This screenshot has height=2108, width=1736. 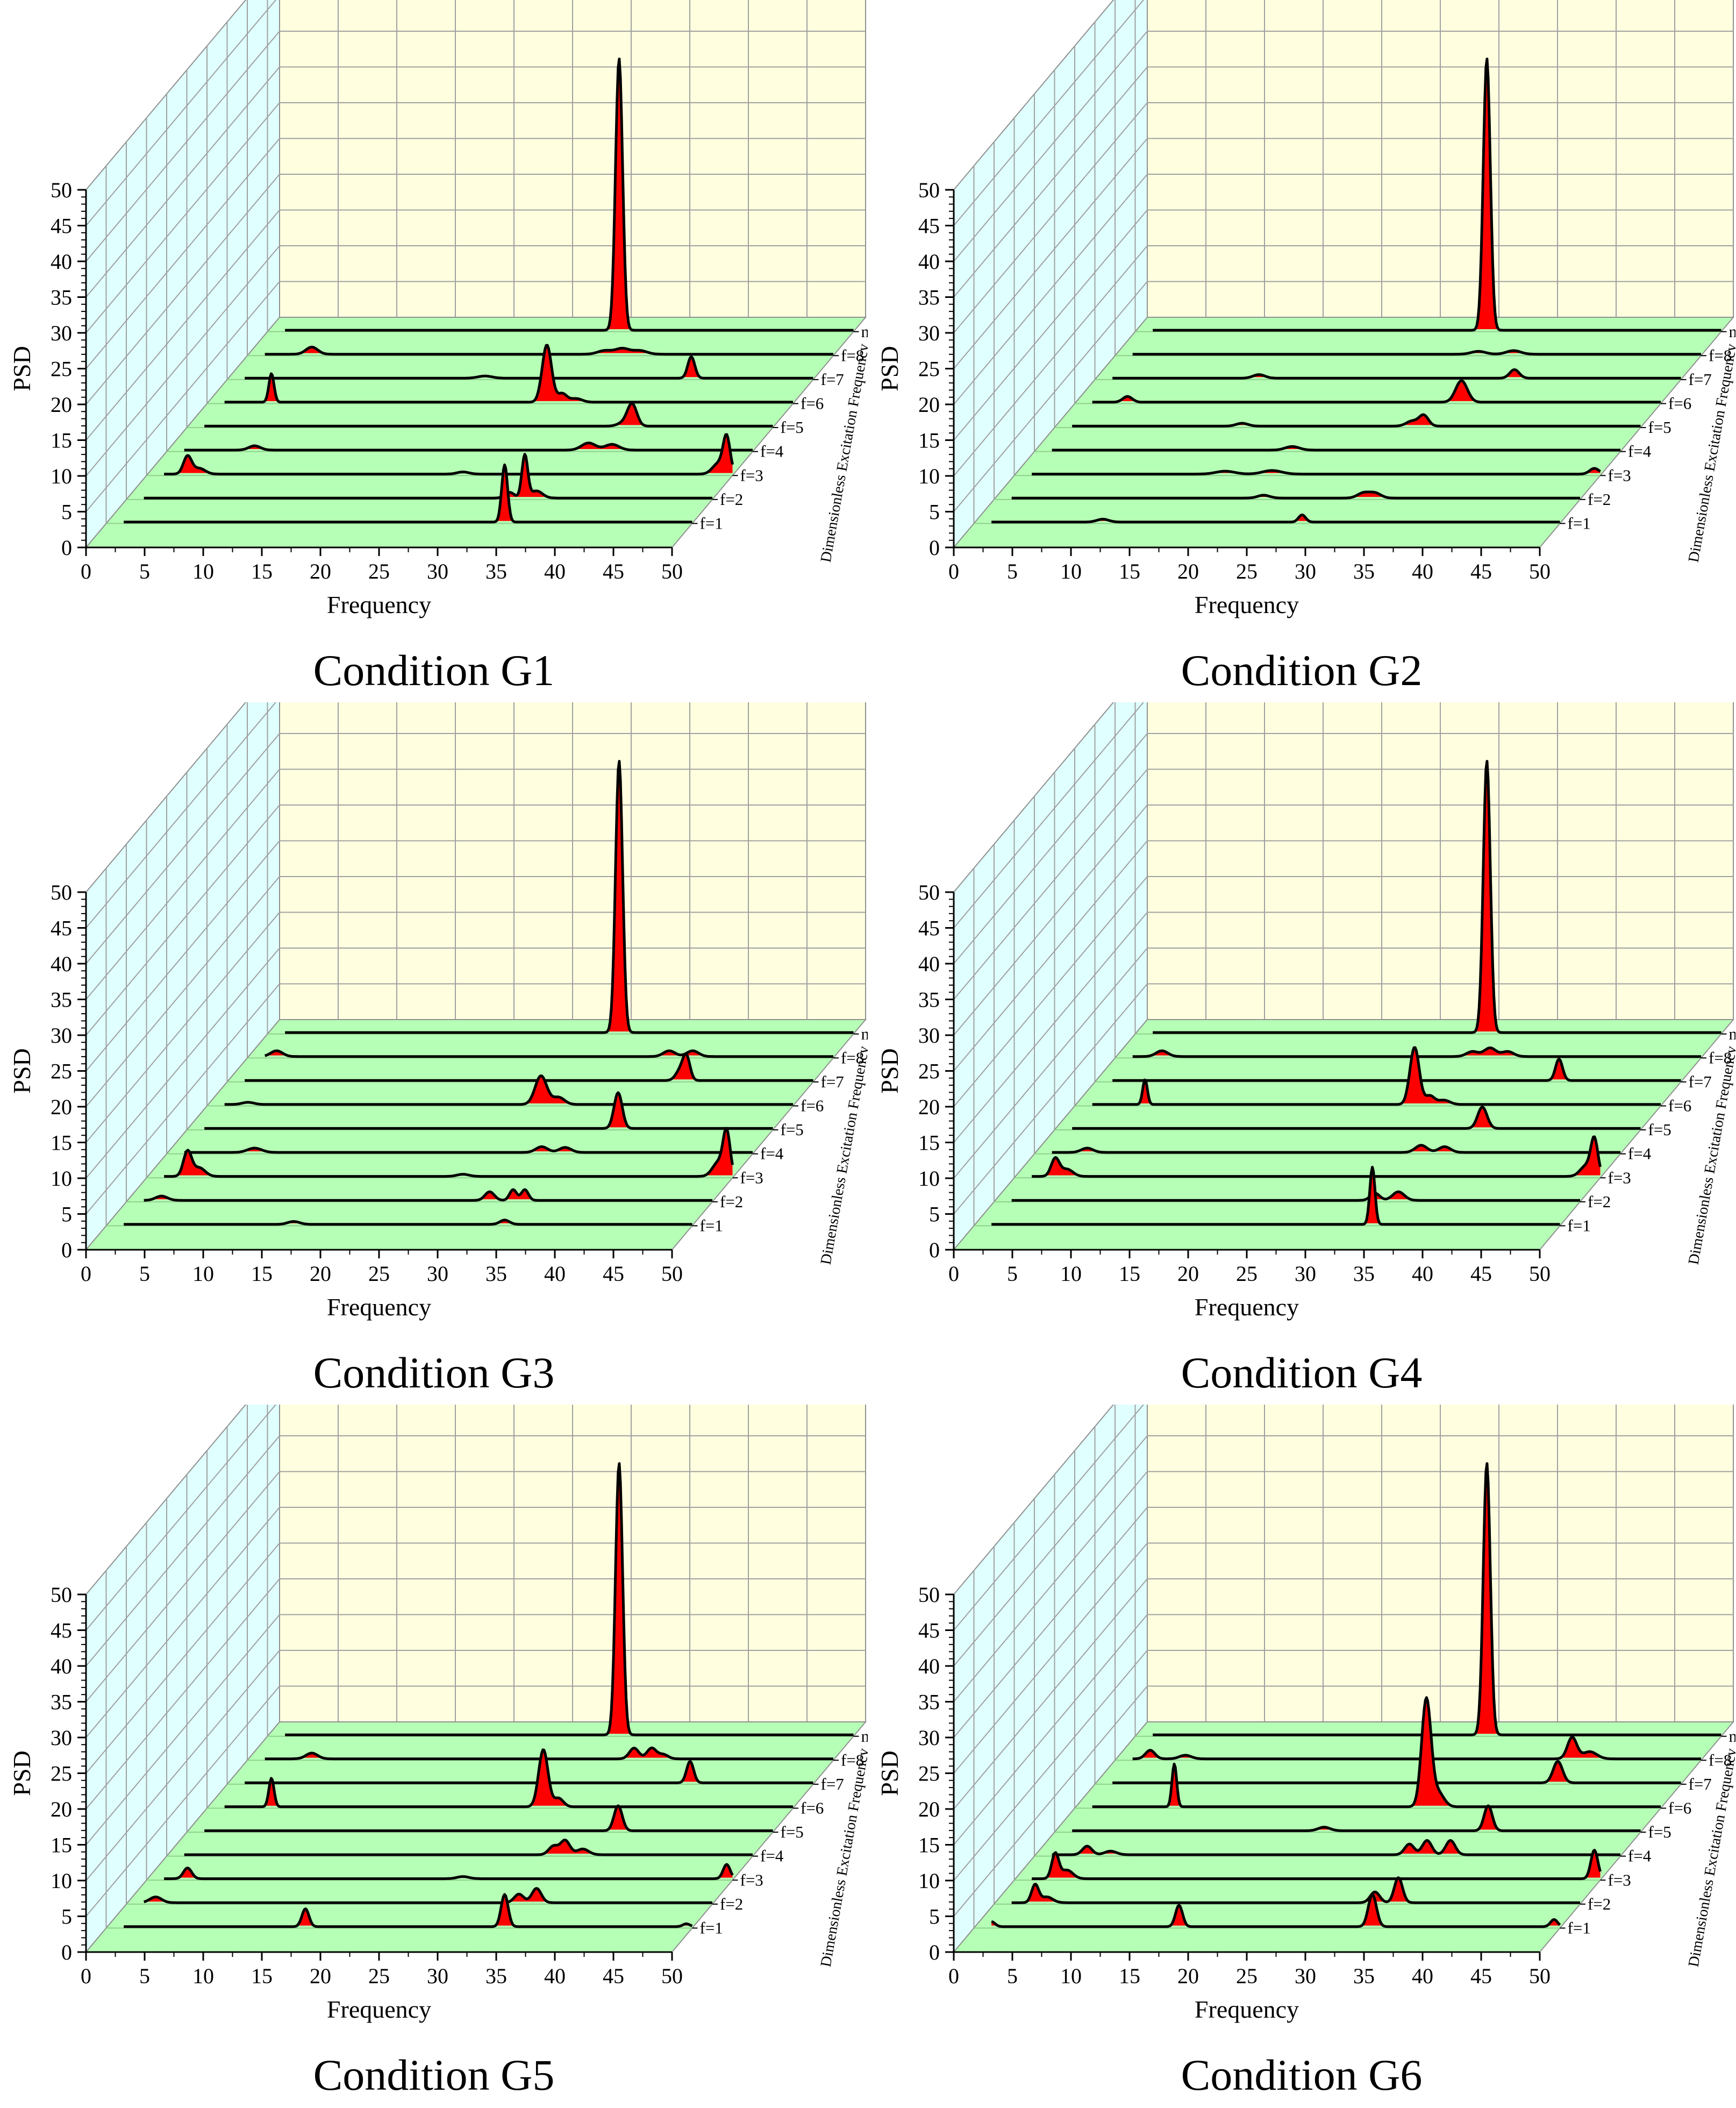 What do you see at coordinates (496, 1274) in the screenshot?
I see `x-tick-label: 35` at bounding box center [496, 1274].